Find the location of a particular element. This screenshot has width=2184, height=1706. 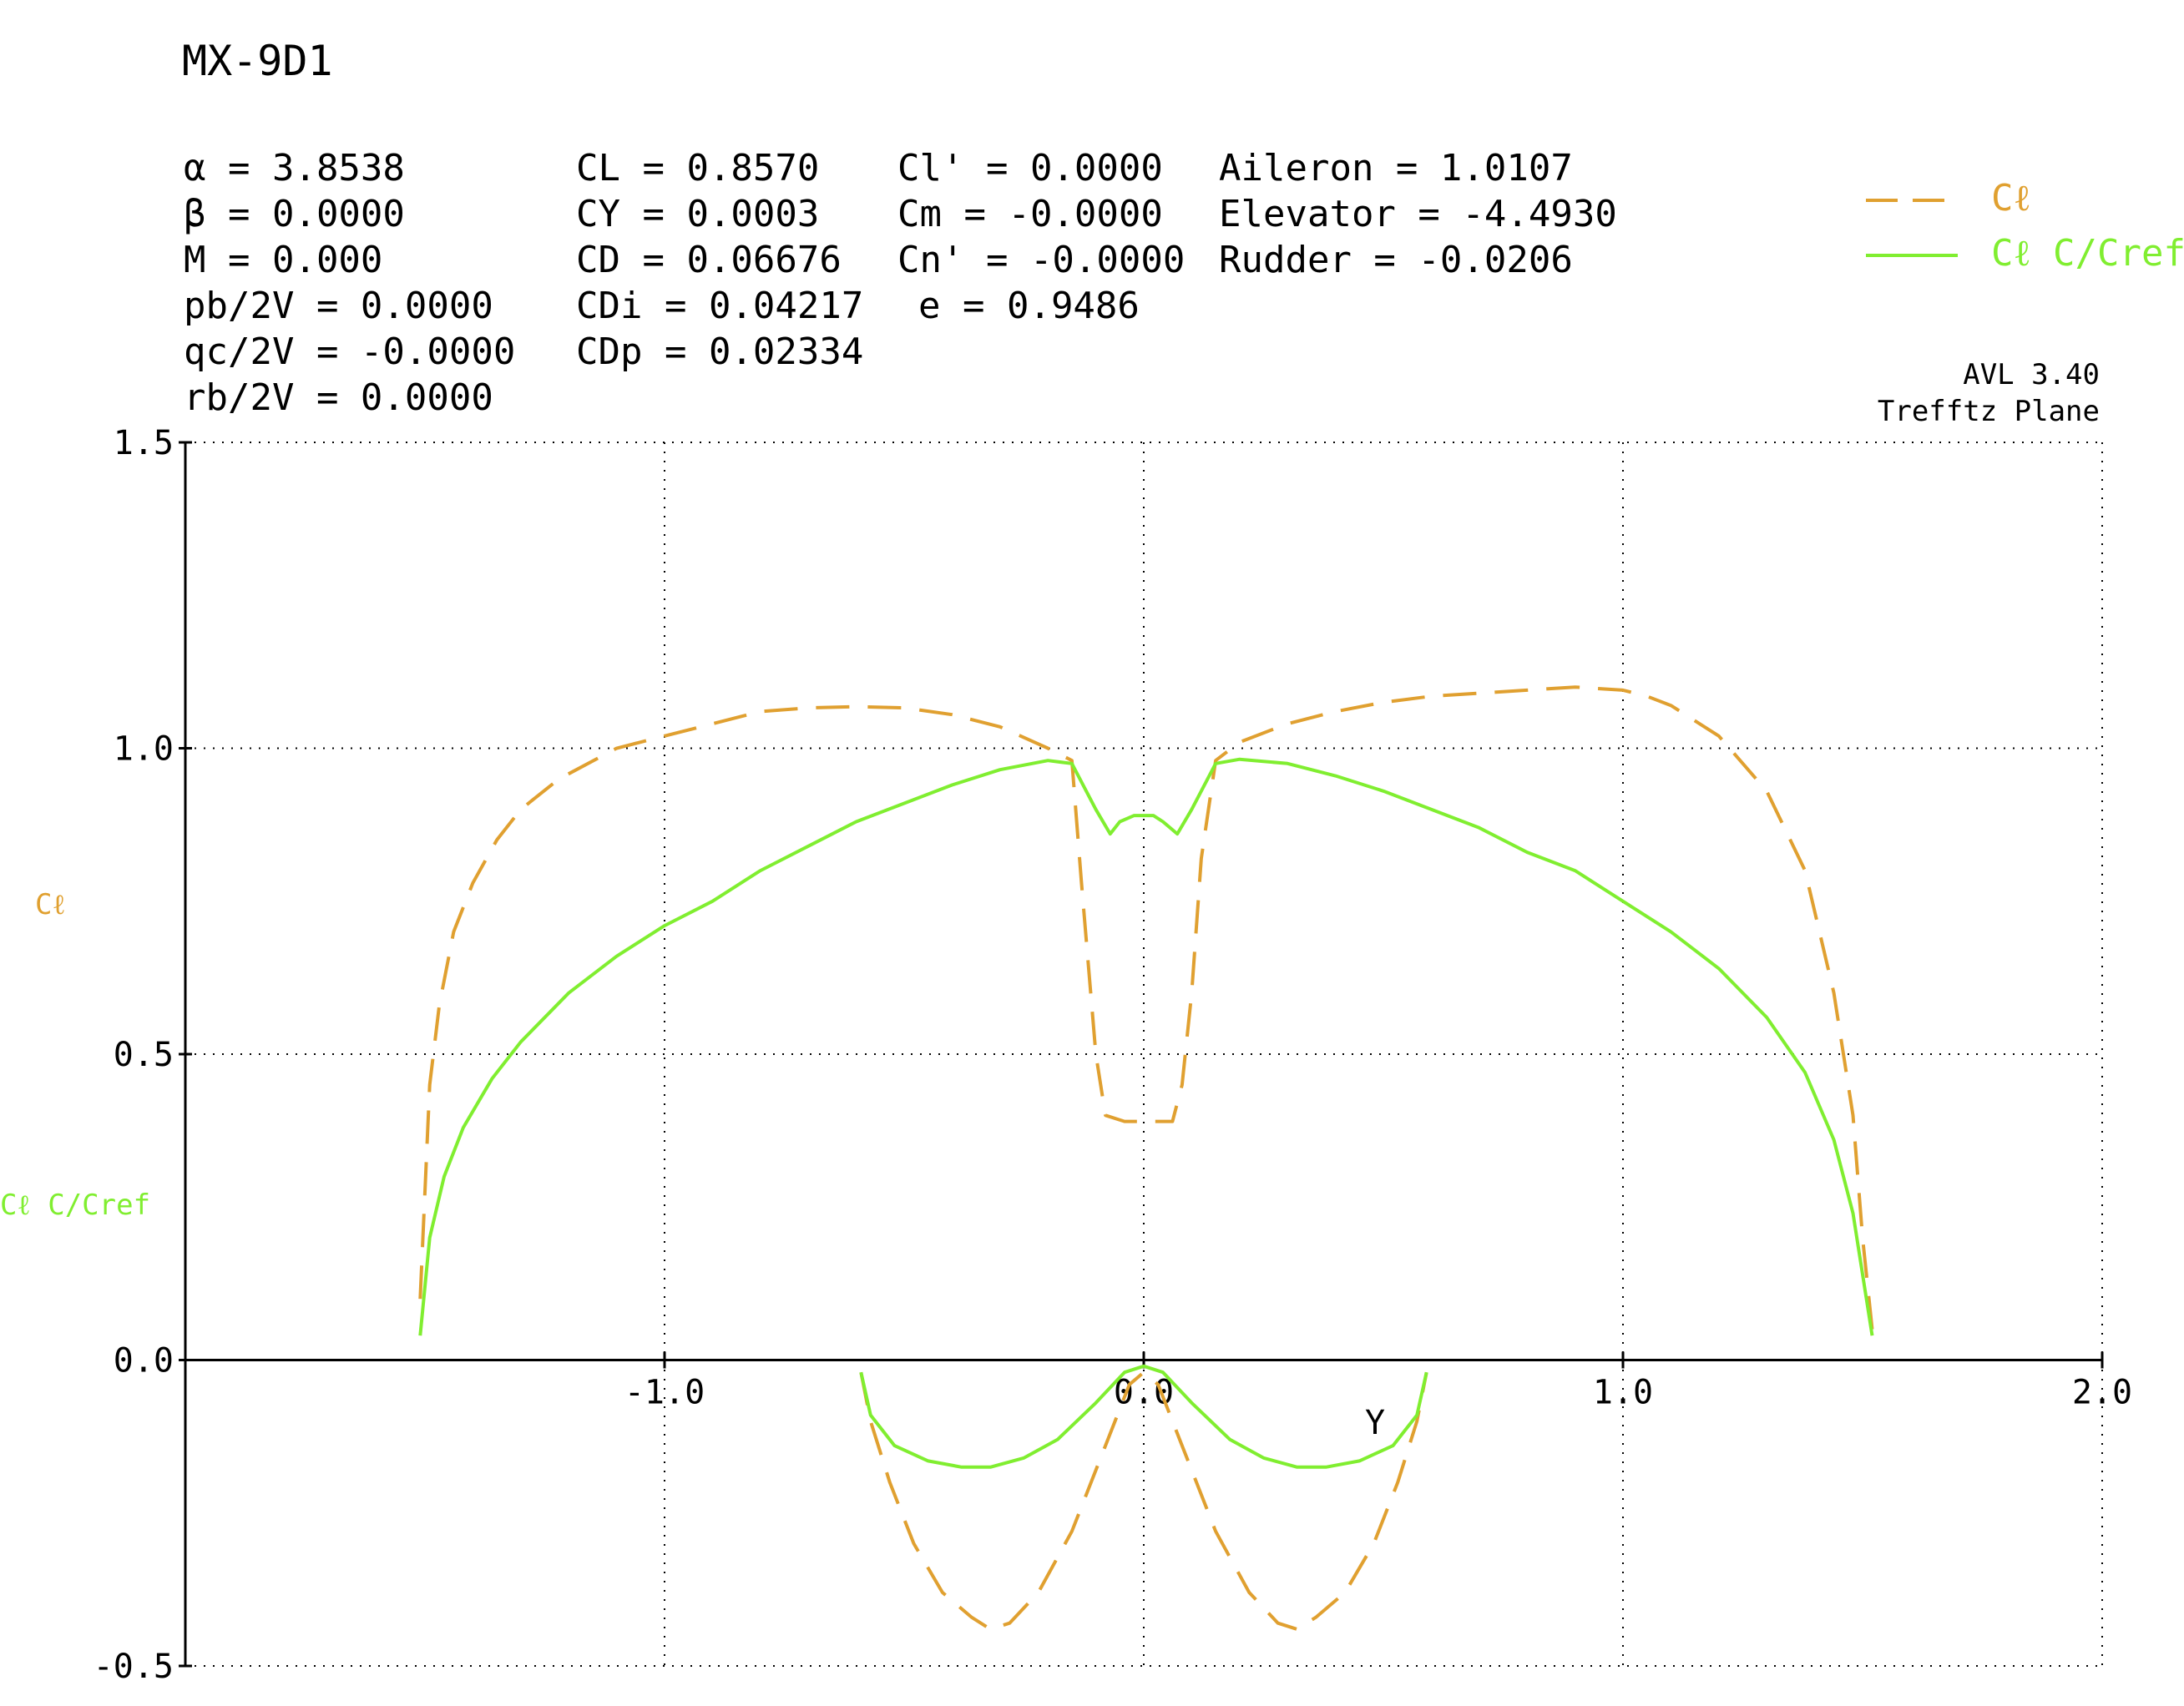

param-cm: Cm = -0.0000 is located at coordinates (1030, 214).